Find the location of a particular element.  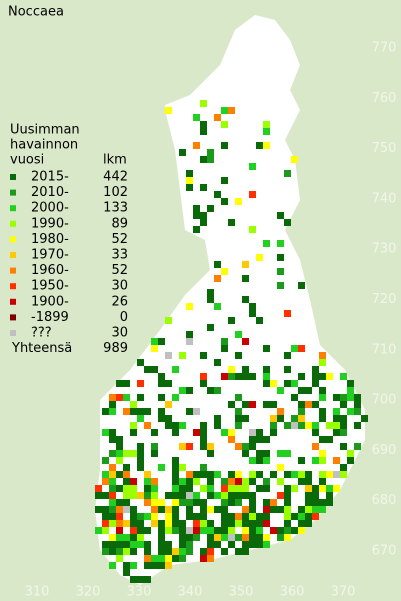

x-axis-label: 310 is located at coordinates (37, 592).